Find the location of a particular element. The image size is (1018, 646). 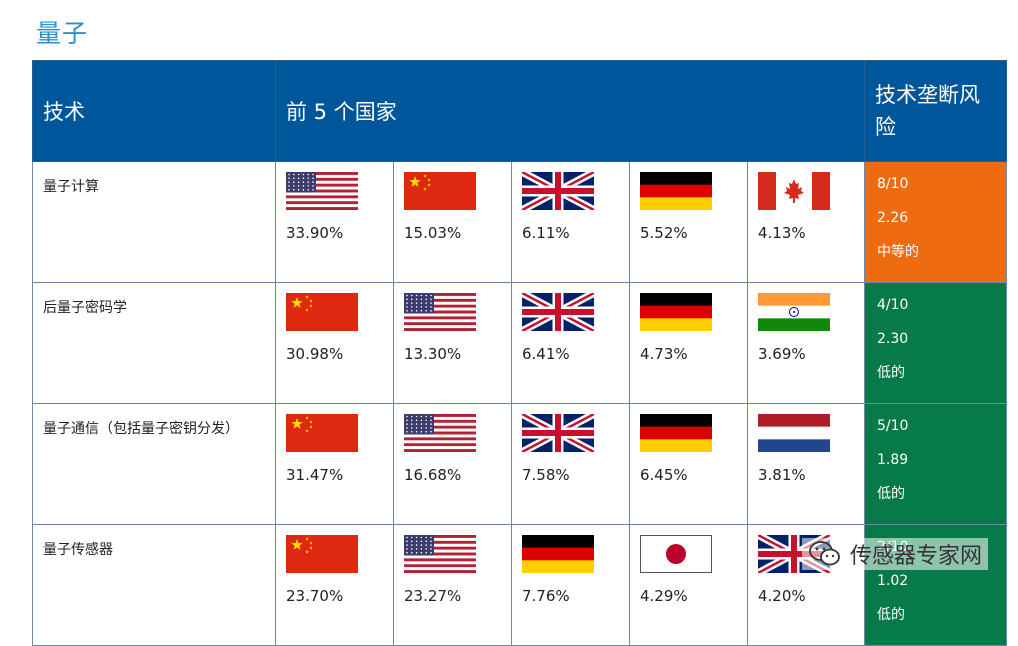

country-cell: 13.30% is located at coordinates (452, 343).